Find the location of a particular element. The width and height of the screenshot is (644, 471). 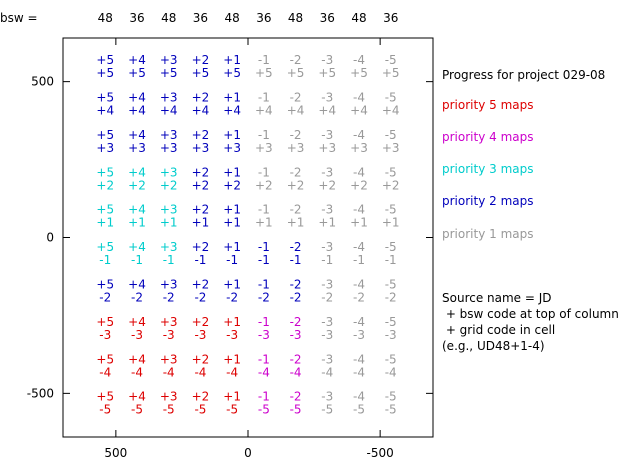

bsw-header-row: bsw = 48 36 48 36 48 36 48 36 48 36 is located at coordinates (199, 18).